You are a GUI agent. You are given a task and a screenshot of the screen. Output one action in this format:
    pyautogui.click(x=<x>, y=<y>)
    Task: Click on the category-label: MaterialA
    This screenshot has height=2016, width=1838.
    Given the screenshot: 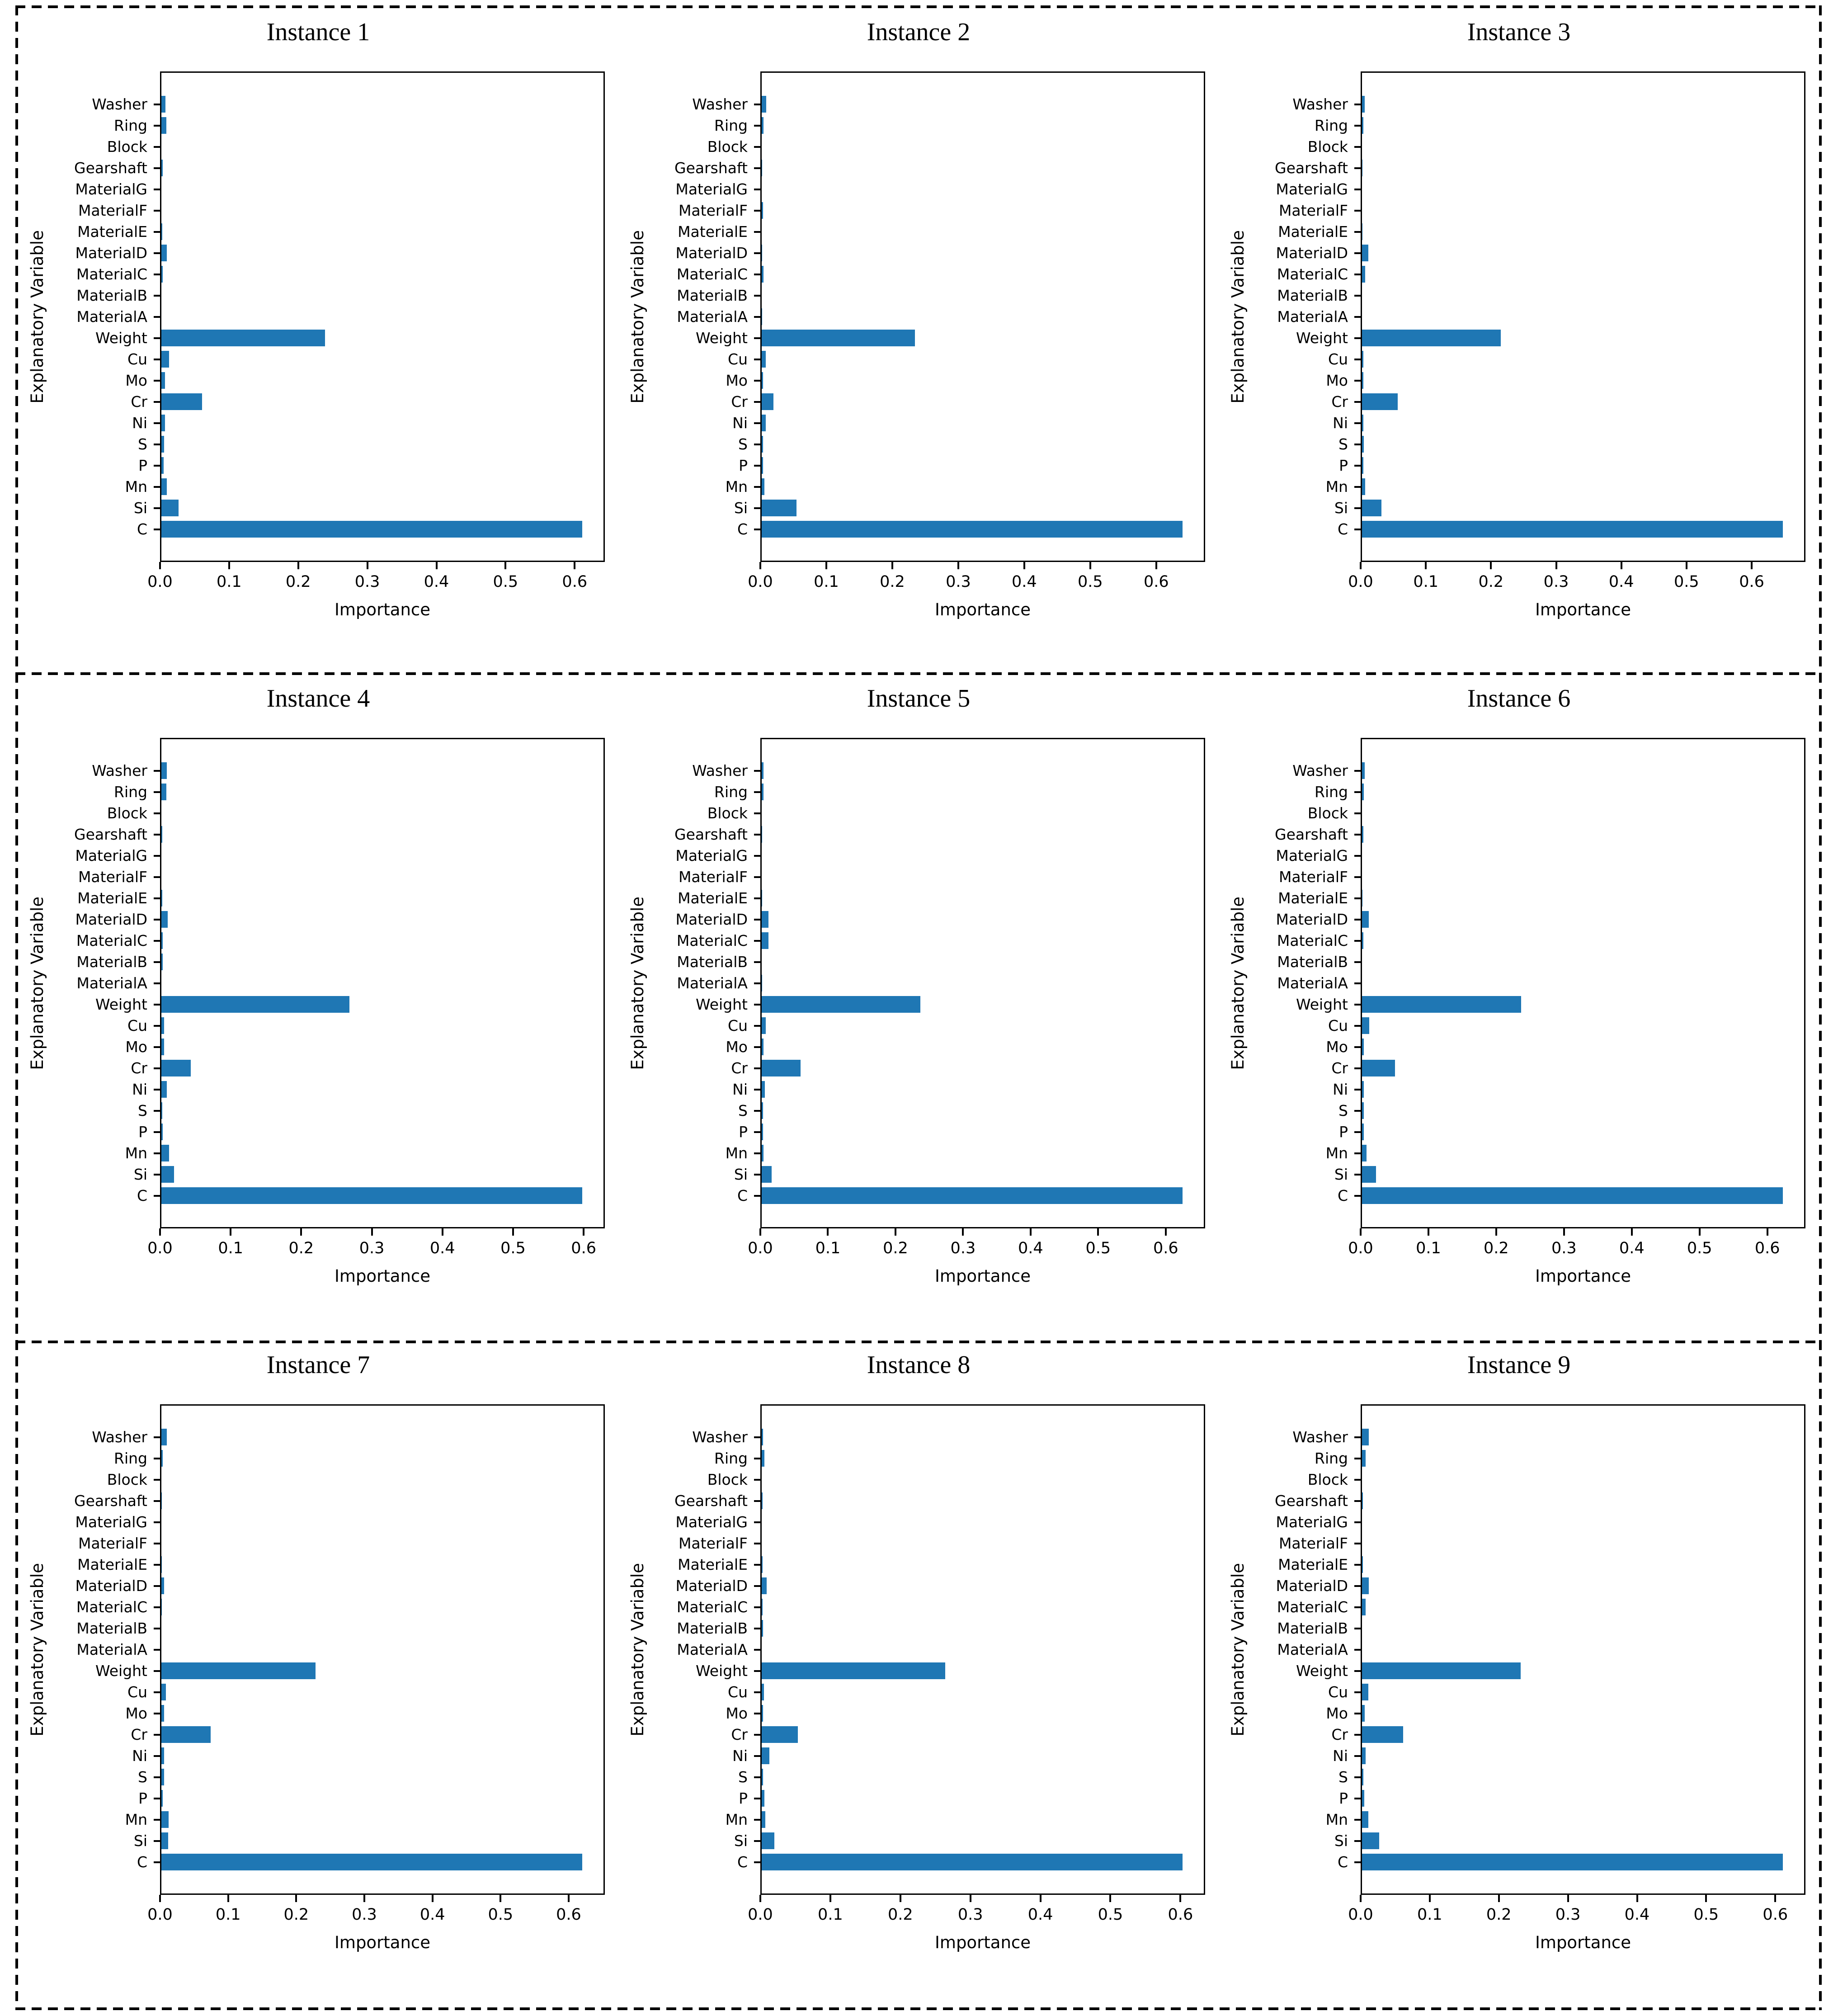 What is the action you would take?
    pyautogui.click(x=1312, y=317)
    